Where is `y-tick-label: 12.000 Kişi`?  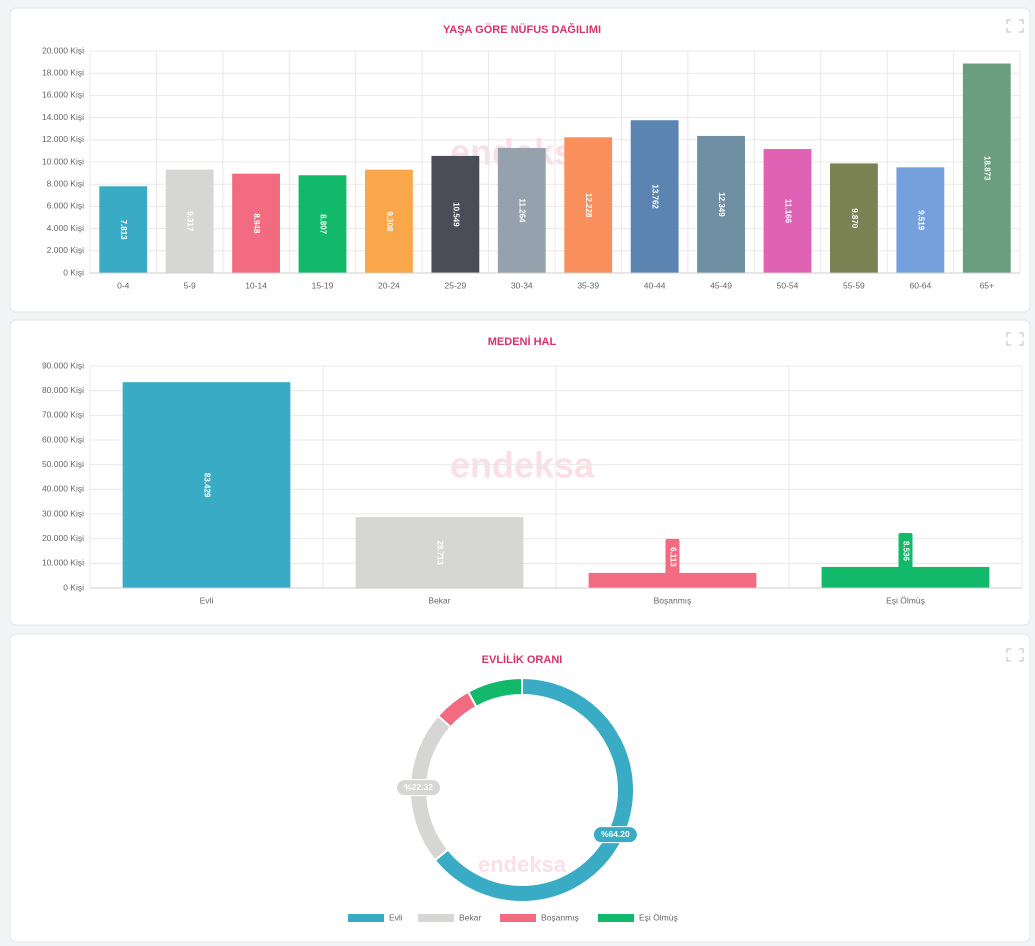
y-tick-label: 12.000 Kişi is located at coordinates (63, 139).